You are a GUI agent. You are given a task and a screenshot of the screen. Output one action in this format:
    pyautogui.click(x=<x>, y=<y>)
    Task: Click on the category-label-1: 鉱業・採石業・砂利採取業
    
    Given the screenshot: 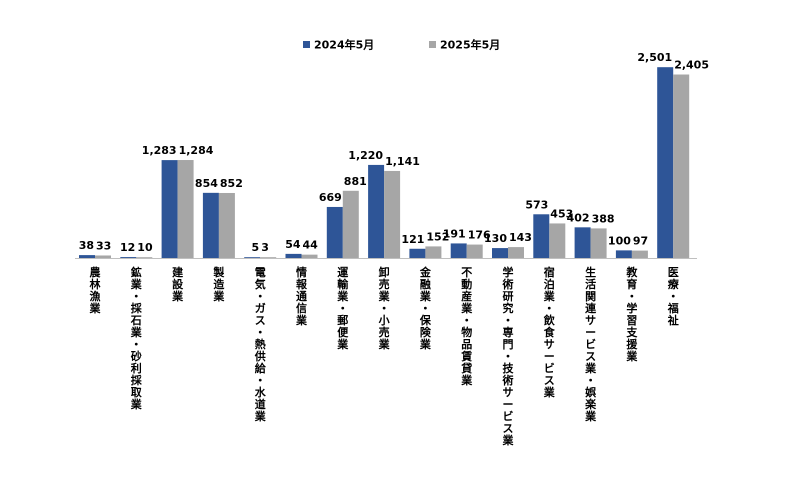 What is the action you would take?
    pyautogui.click(x=136, y=338)
    